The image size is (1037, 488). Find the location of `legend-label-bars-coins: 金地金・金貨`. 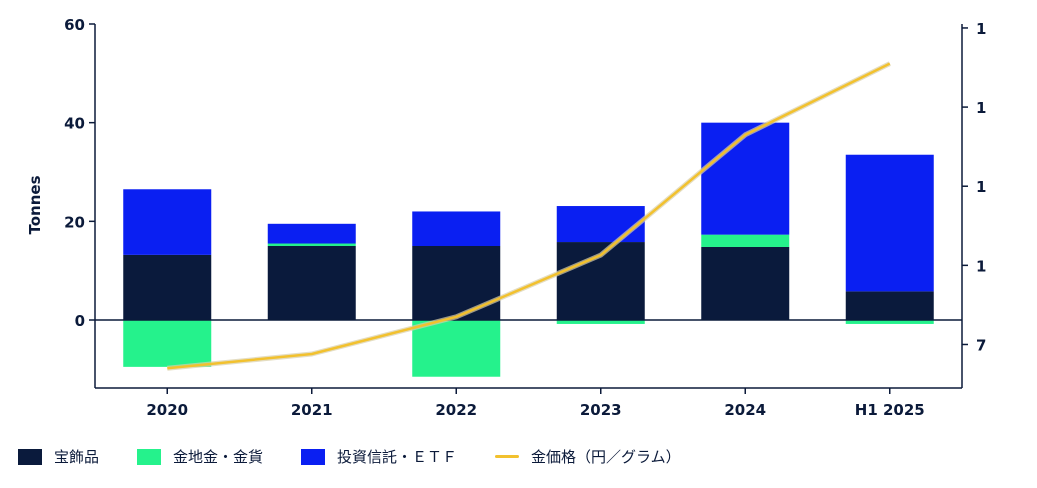

legend-label-bars-coins: 金地金・金貨 is located at coordinates (218, 457).